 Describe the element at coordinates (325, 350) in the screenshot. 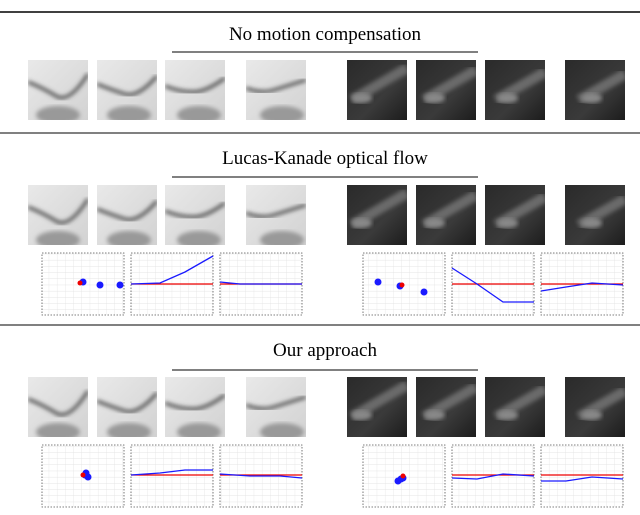

I see `section-title: Our approach` at that location.